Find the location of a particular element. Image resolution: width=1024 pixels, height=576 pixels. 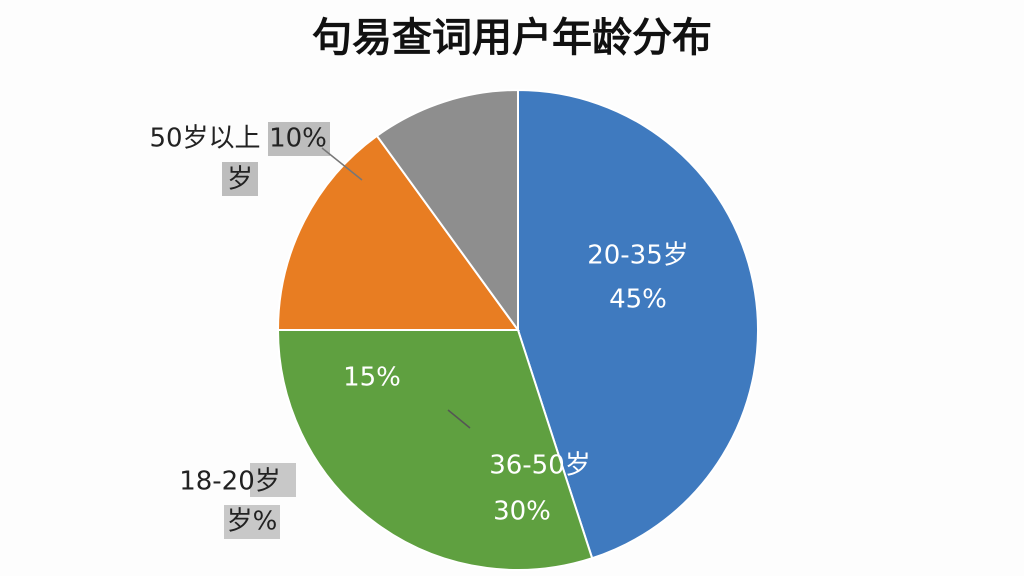

slice-category-label: 50岁以上 is located at coordinates (204, 139).